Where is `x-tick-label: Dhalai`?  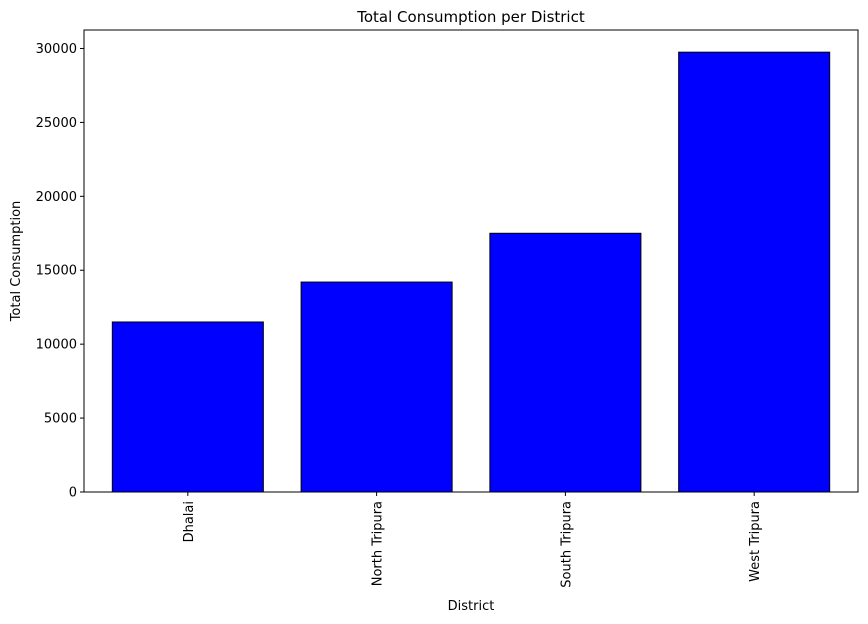
x-tick-label: Dhalai is located at coordinates (189, 521).